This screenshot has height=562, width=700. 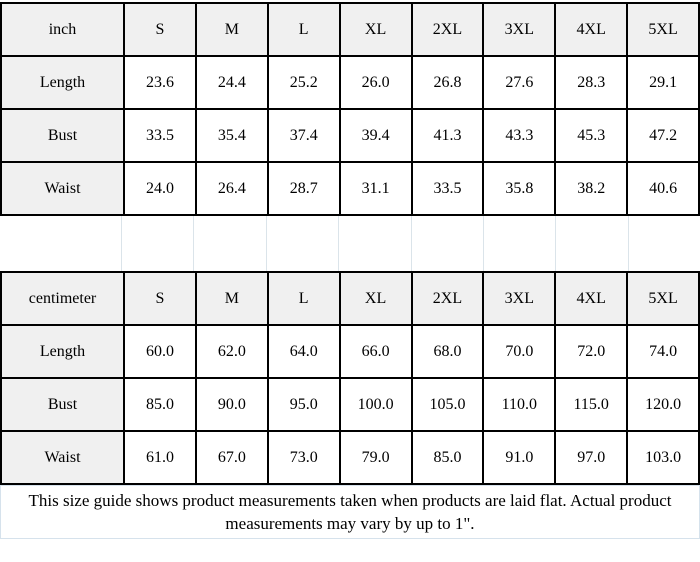 What do you see at coordinates (231, 351) in the screenshot?
I see `value-cell: 62.0` at bounding box center [231, 351].